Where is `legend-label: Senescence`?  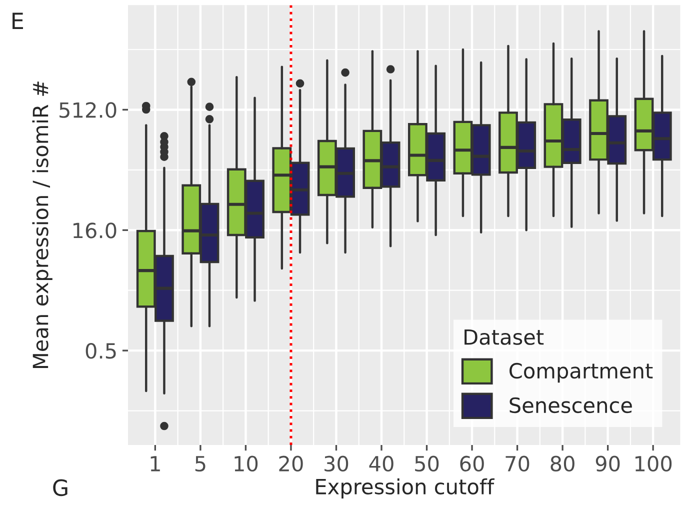
legend-label: Senescence is located at coordinates (571, 405).